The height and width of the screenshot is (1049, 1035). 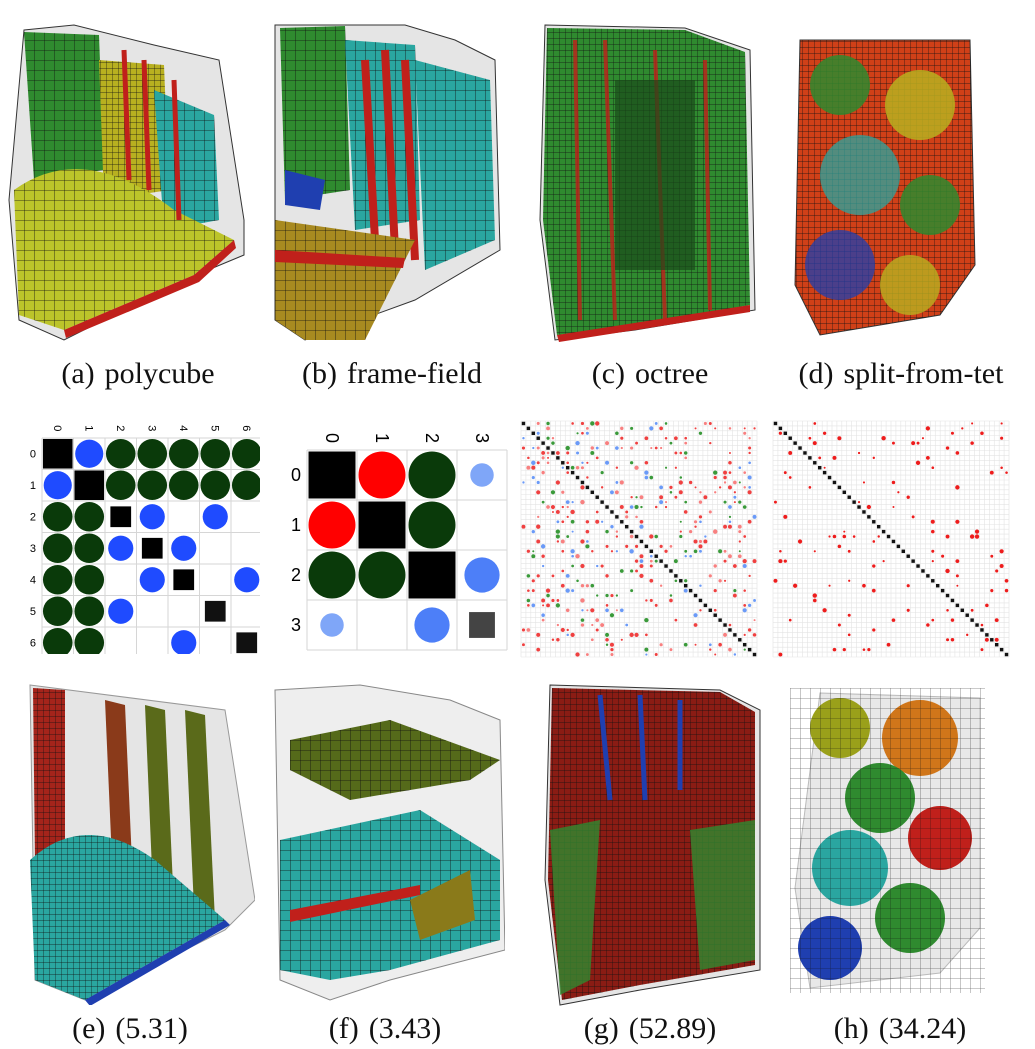 What do you see at coordinates (397, 536) in the screenshot?
I see `adjacency-matrix-4: 0 0 1 1 2 2 3 3` at bounding box center [397, 536].